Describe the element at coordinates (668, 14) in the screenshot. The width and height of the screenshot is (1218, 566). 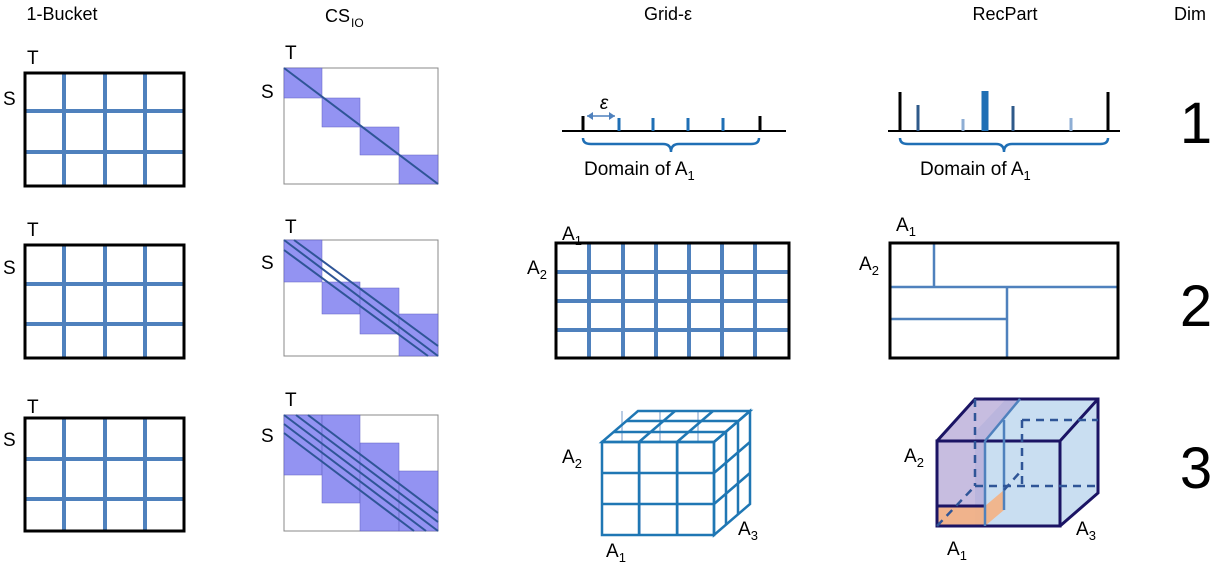
I see `header-grid-epsilon: Grid-ε` at that location.